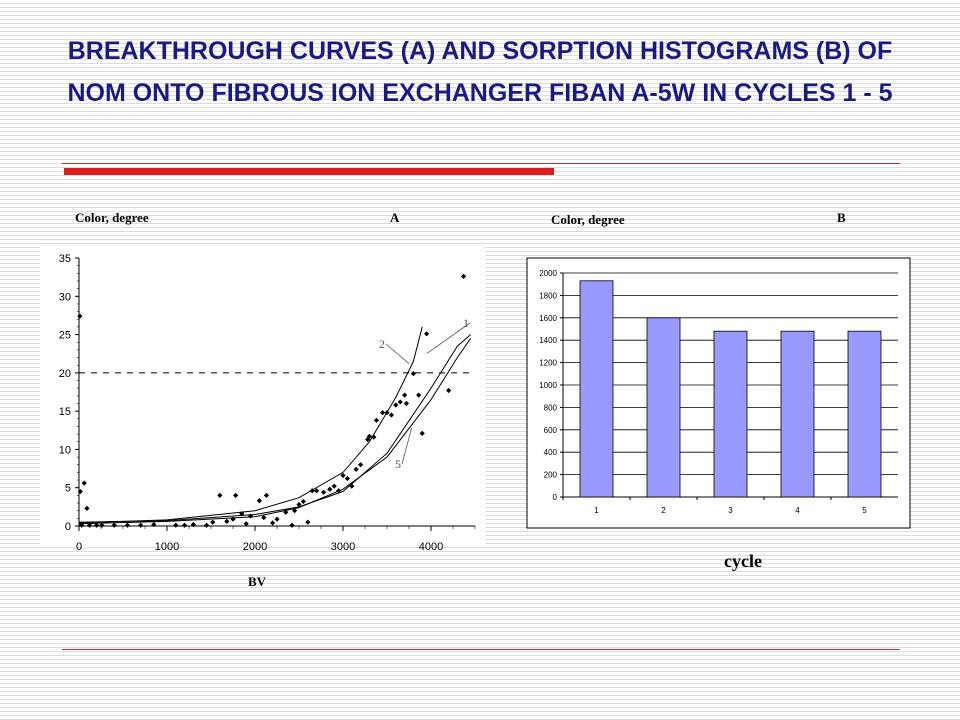 This screenshot has width=960, height=720. What do you see at coordinates (382, 344) in the screenshot?
I see `chart-a-curve-label: 2` at bounding box center [382, 344].